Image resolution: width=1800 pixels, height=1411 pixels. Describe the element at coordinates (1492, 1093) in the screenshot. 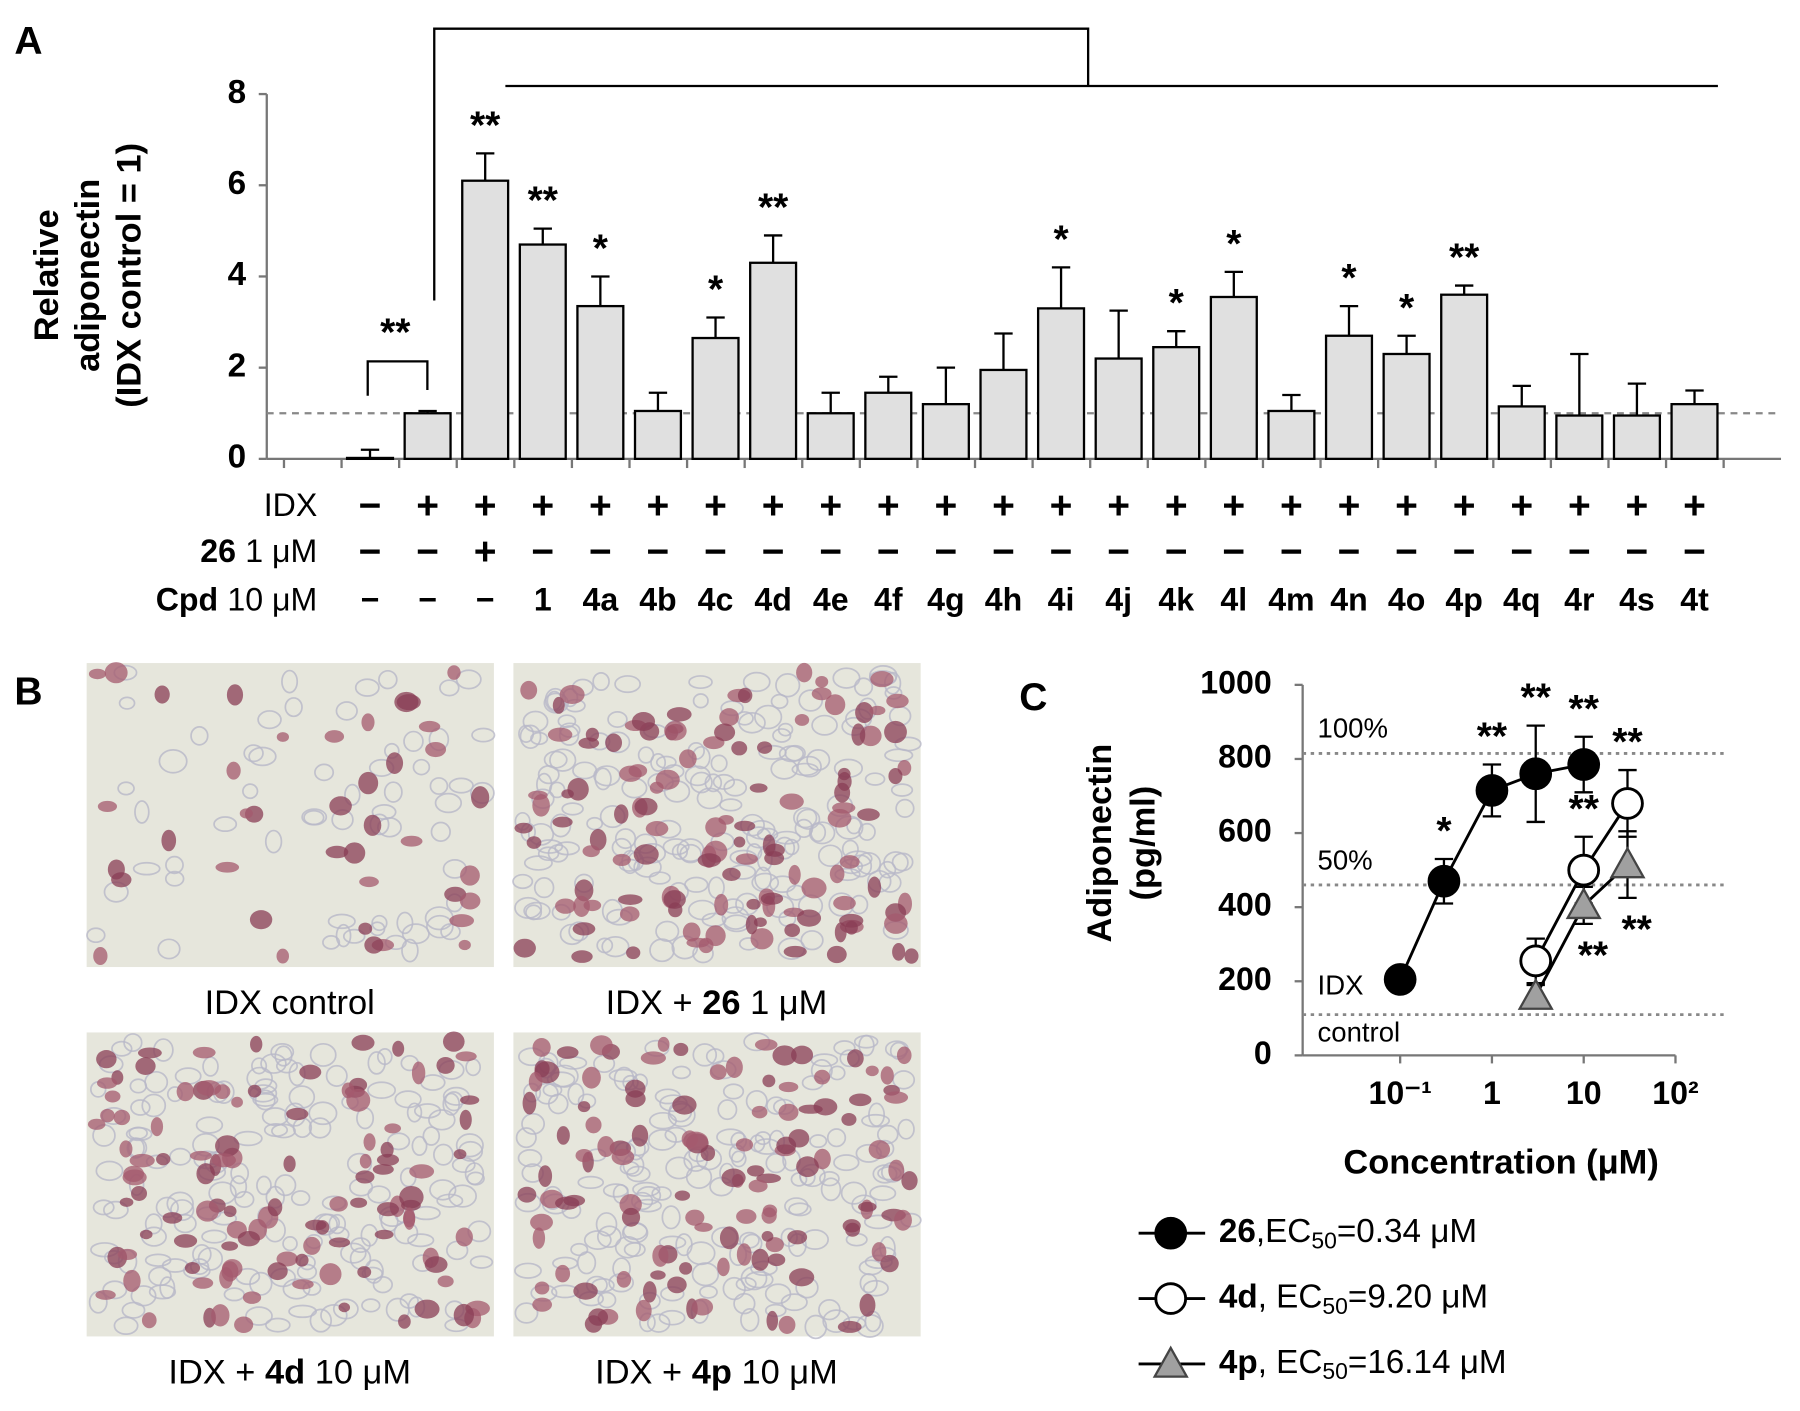

I see `x-tick-label: 1` at that location.